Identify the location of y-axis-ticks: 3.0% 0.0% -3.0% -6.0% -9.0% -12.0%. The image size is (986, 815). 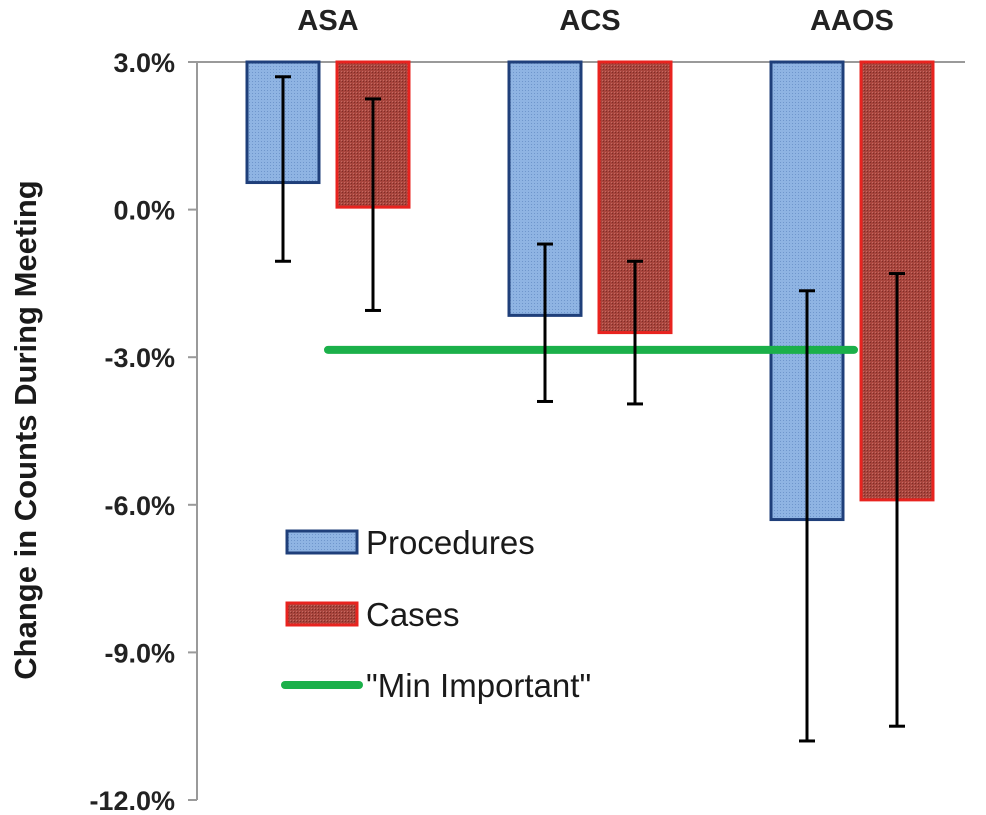
(143, 431).